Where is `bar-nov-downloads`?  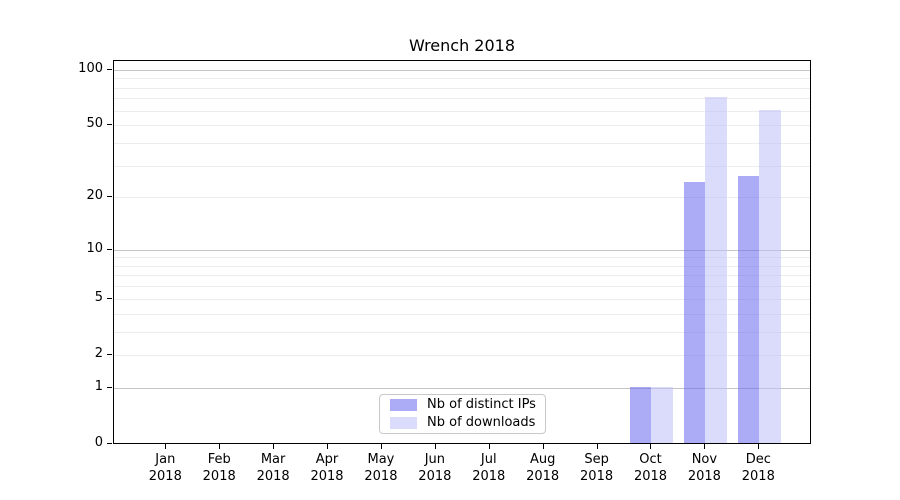 bar-nov-downloads is located at coordinates (716, 270).